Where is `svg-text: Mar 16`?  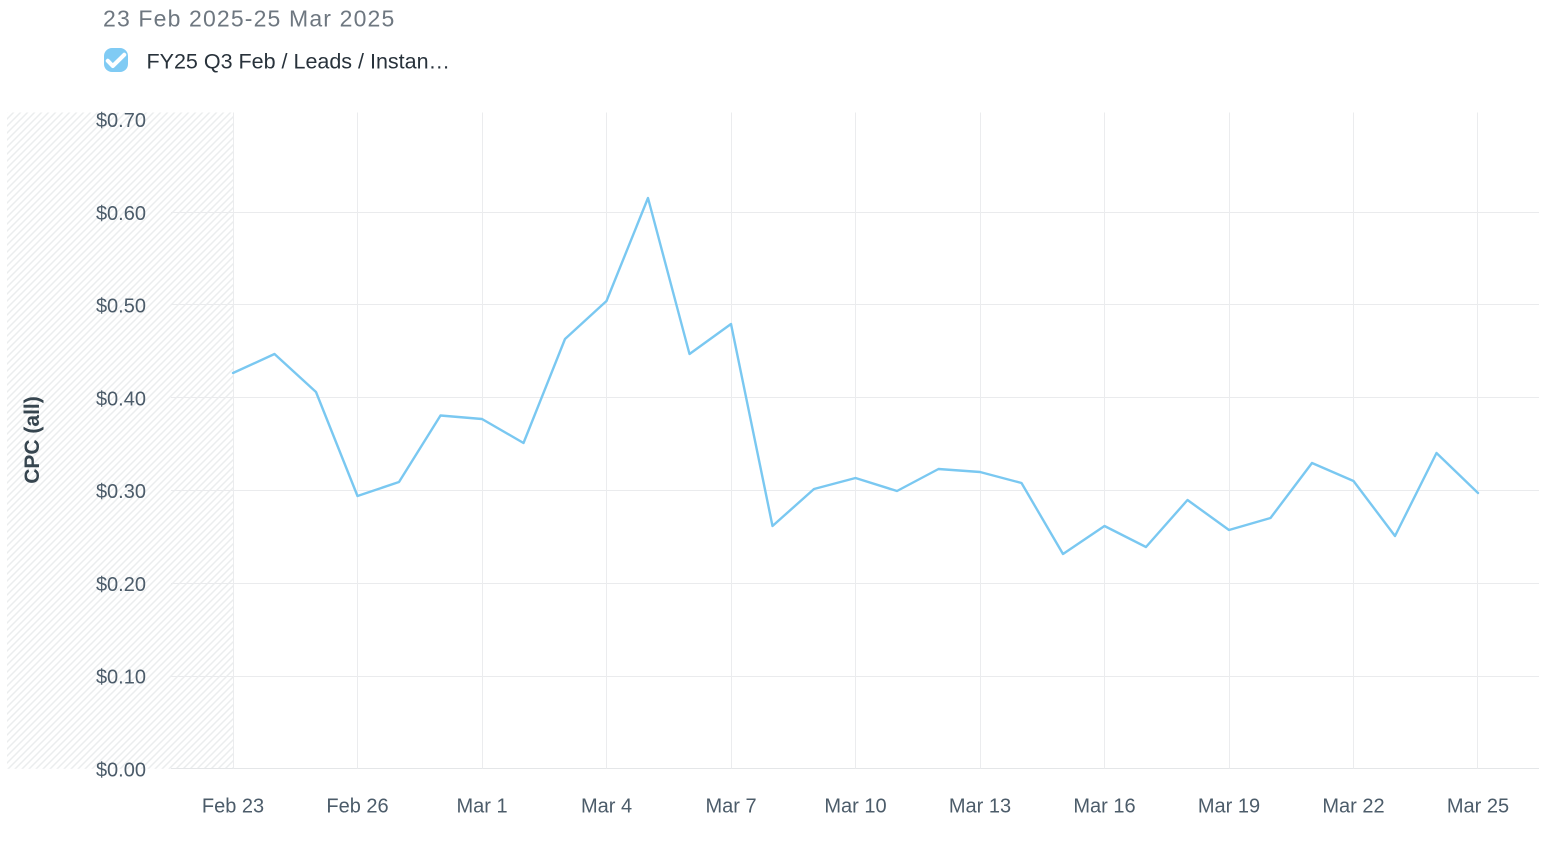
svg-text: Mar 16 is located at coordinates (1104, 806).